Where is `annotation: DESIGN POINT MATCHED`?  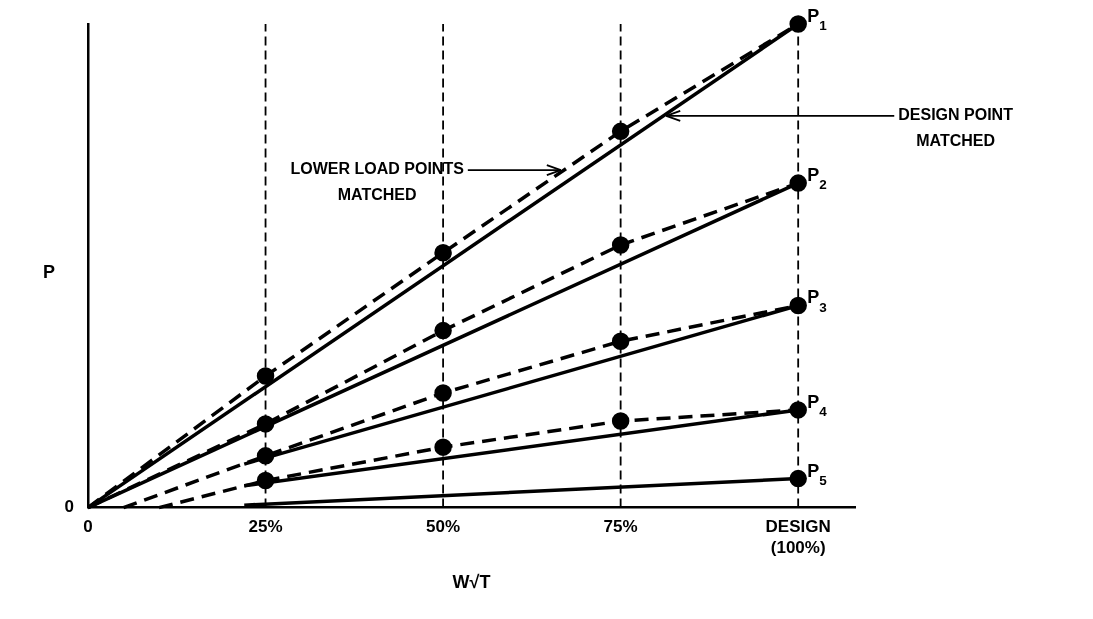
annotation: DESIGN POINT MATCHED is located at coordinates (956, 128).